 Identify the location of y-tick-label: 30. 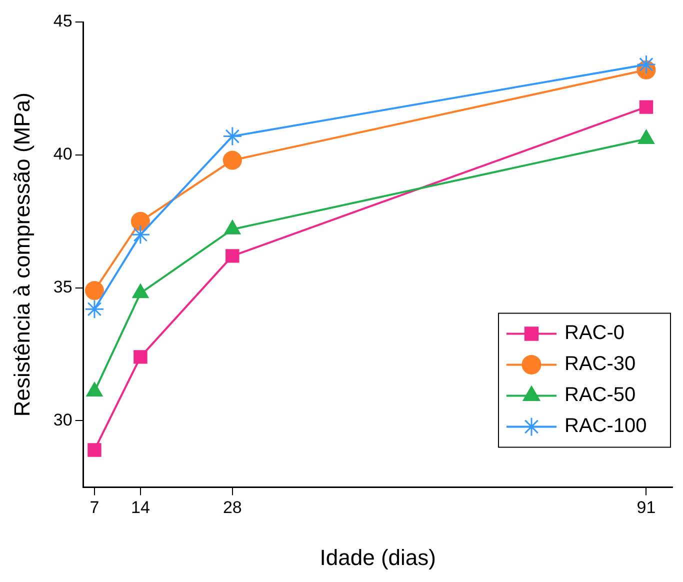
(62, 420).